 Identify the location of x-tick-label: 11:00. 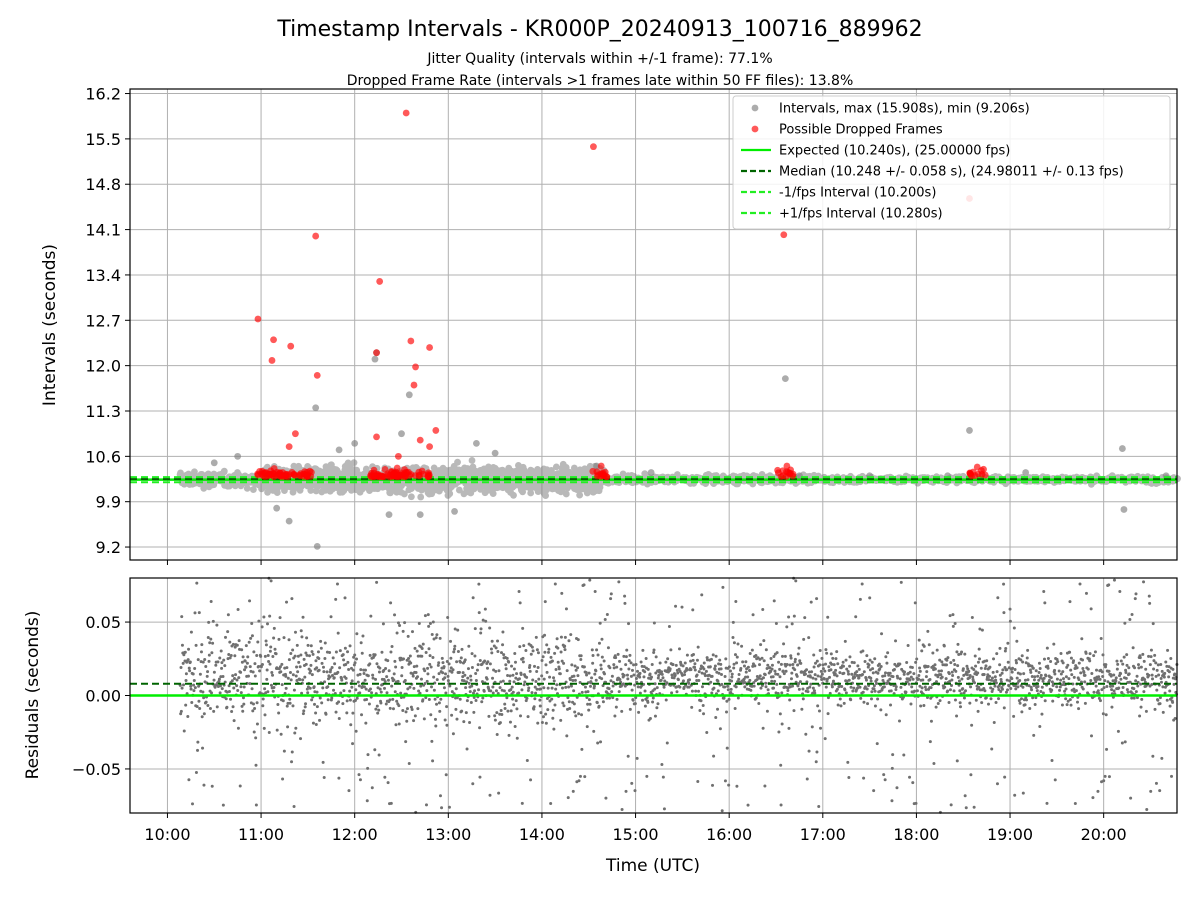
(261, 834).